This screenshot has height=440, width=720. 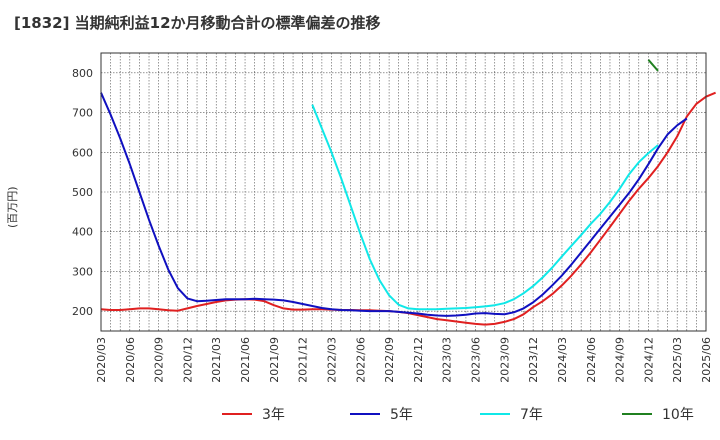 I want to click on legend-item: 5年, so click(x=381, y=414).